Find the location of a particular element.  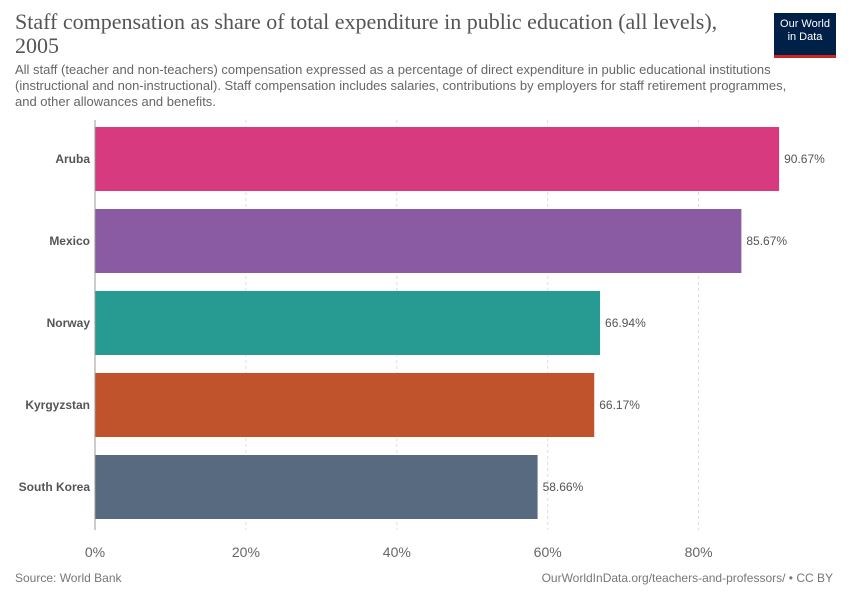

logo-line-1: Our World is located at coordinates (805, 24).